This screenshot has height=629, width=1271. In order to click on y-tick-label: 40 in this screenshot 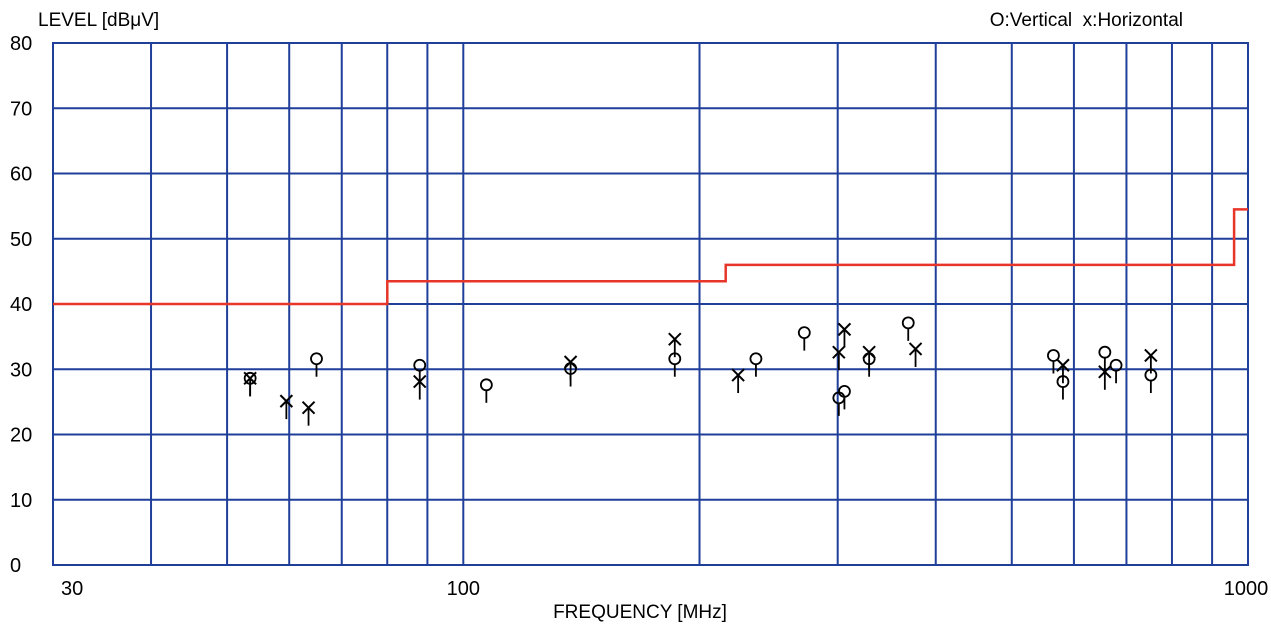, I will do `click(21, 305)`.